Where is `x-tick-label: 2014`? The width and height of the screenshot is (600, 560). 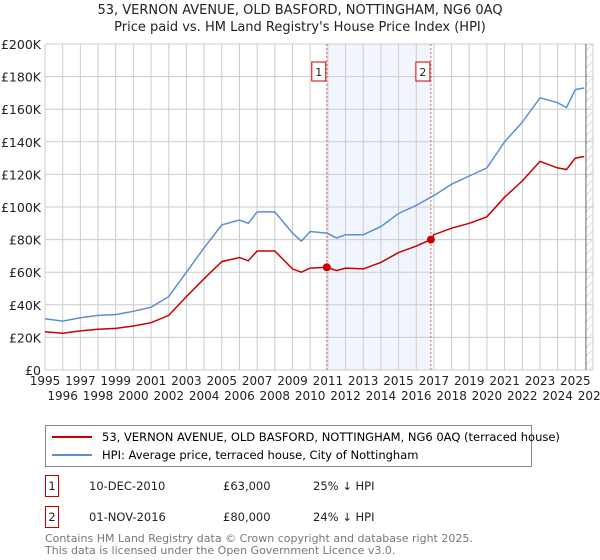
x-tick-label: 2014 is located at coordinates (381, 396).